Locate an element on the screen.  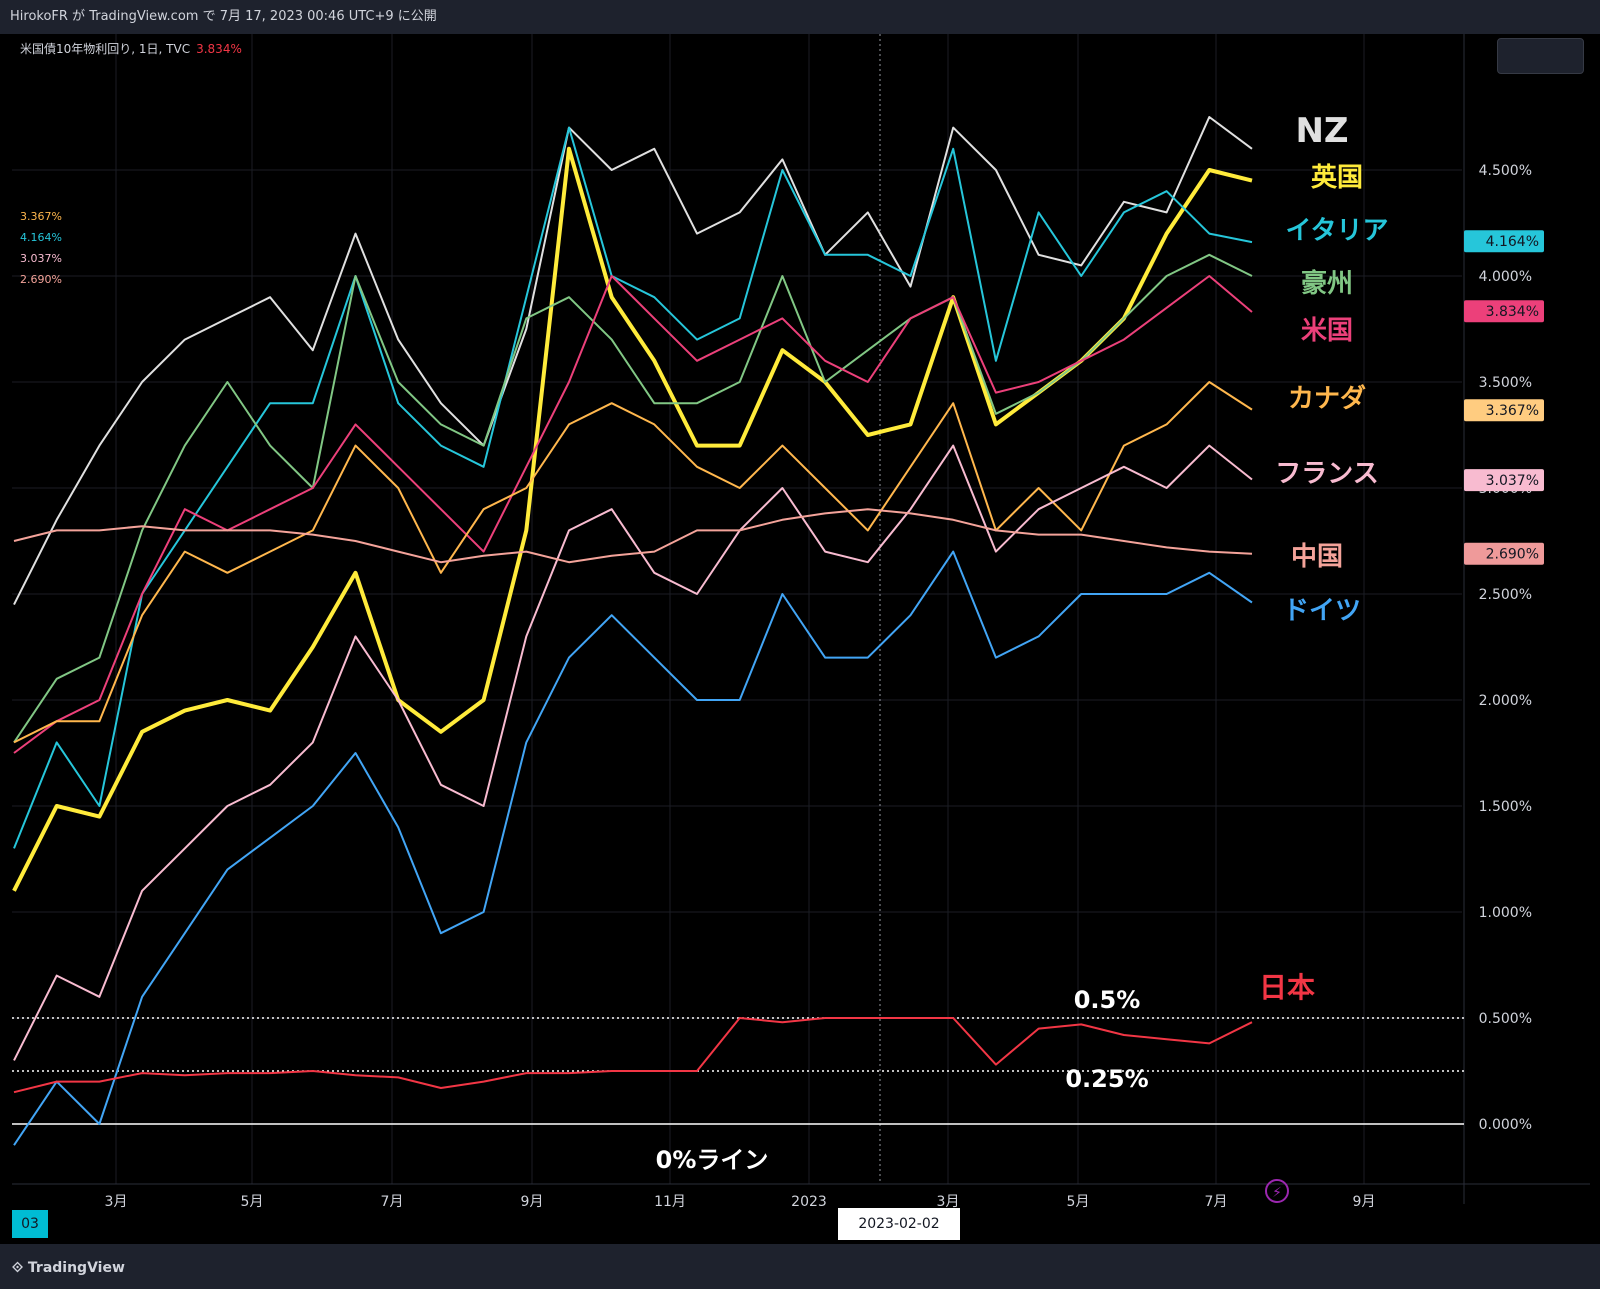
reference-line-label: 0.25% is located at coordinates (1106, 1079).